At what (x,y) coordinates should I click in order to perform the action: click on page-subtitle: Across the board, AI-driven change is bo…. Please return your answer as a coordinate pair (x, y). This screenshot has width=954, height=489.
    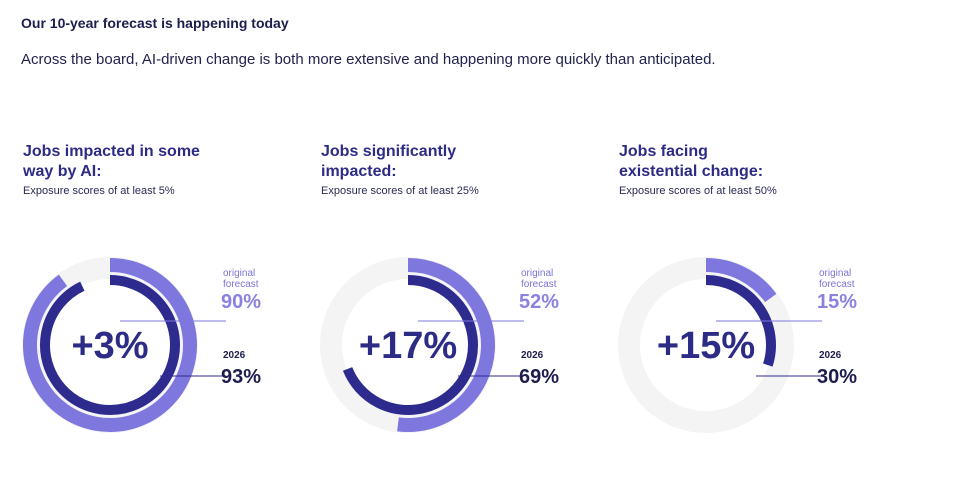
    Looking at the image, I should click on (368, 59).